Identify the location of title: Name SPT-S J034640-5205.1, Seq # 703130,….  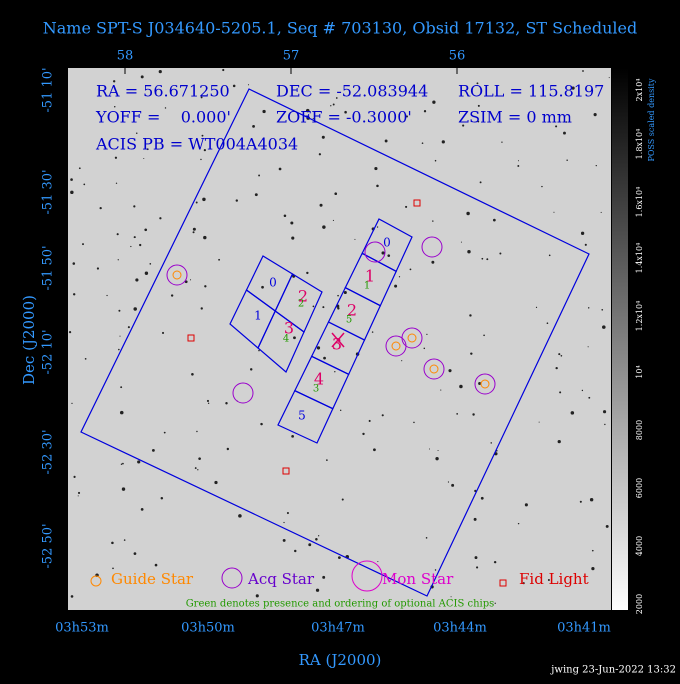
(340, 28).